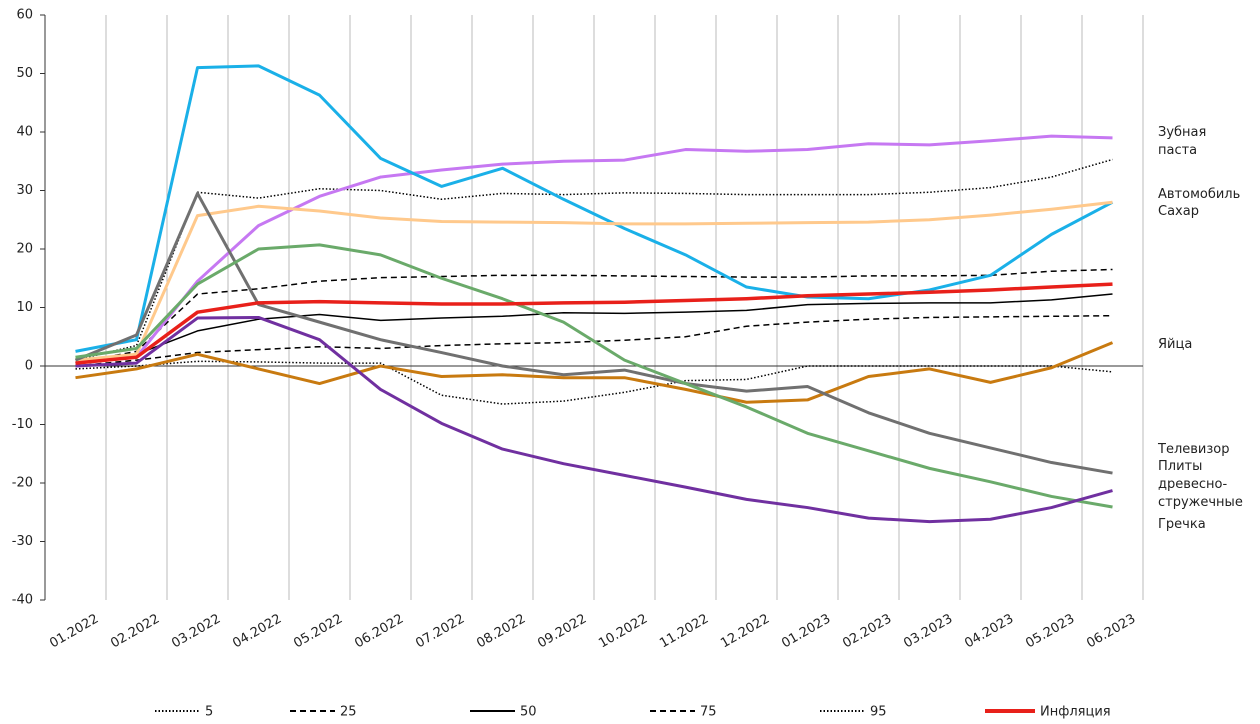  I want to click on series-end-label: Сахар, so click(1178, 211).